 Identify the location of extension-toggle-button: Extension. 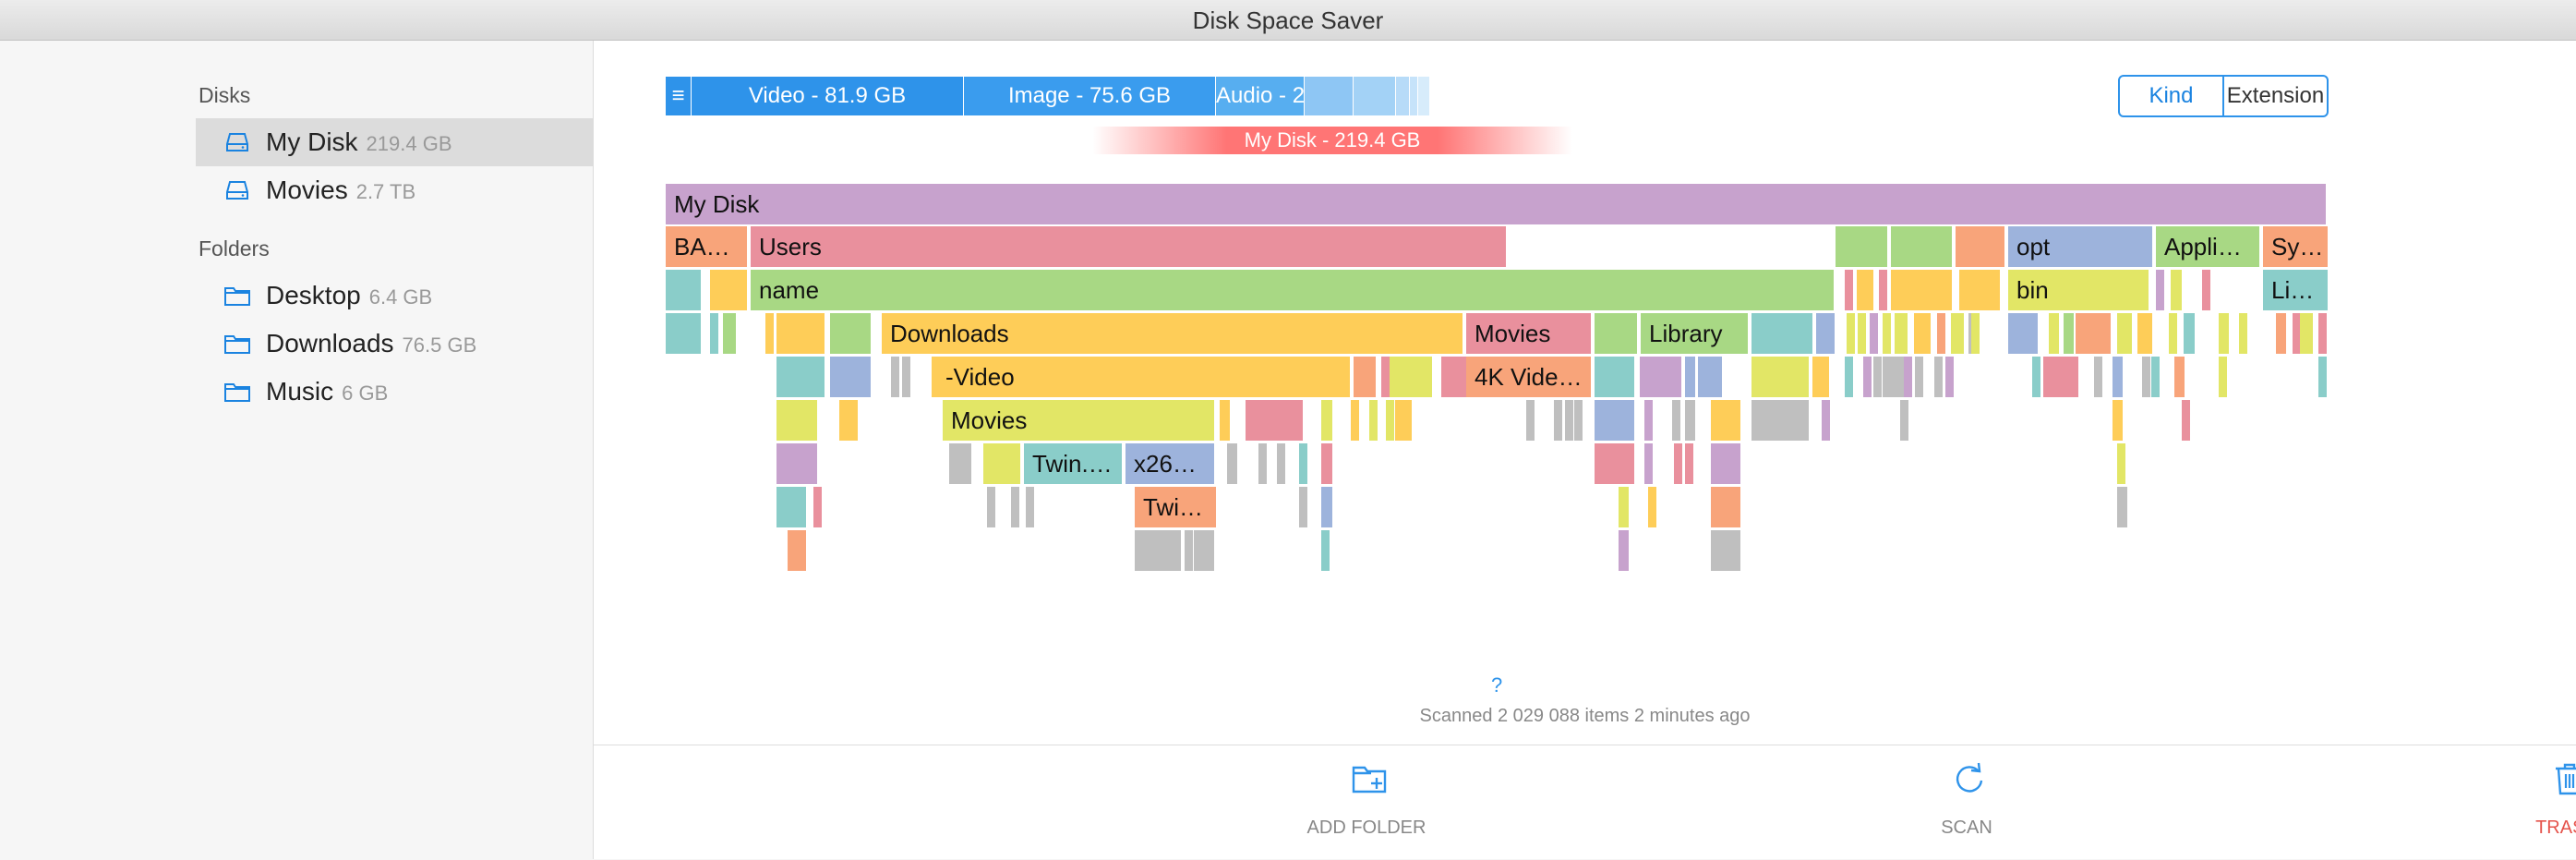
(2275, 96).